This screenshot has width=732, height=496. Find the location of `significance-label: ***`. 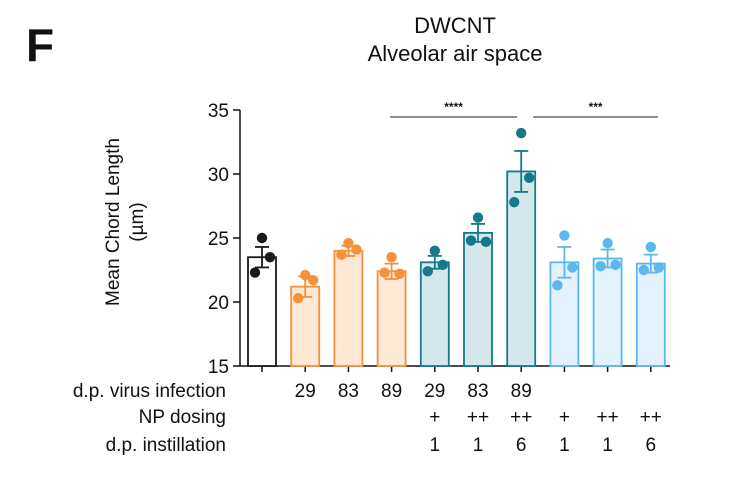

significance-label: *** is located at coordinates (596, 107).